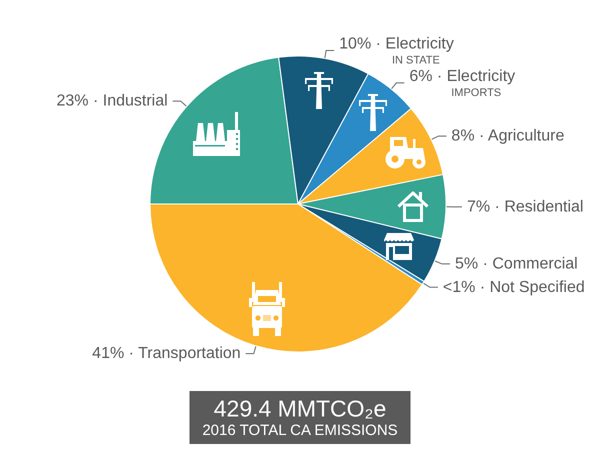 The width and height of the screenshot is (600, 450). Describe the element at coordinates (166, 353) in the screenshot. I see `slice-label: 41% · Transportation` at that location.